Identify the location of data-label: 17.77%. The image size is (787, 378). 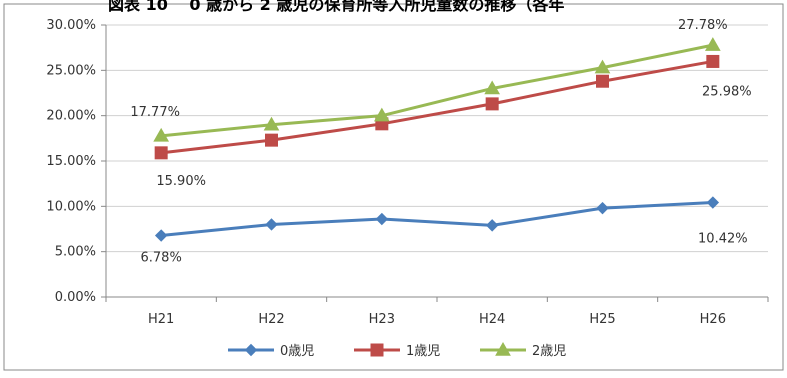
(155, 112).